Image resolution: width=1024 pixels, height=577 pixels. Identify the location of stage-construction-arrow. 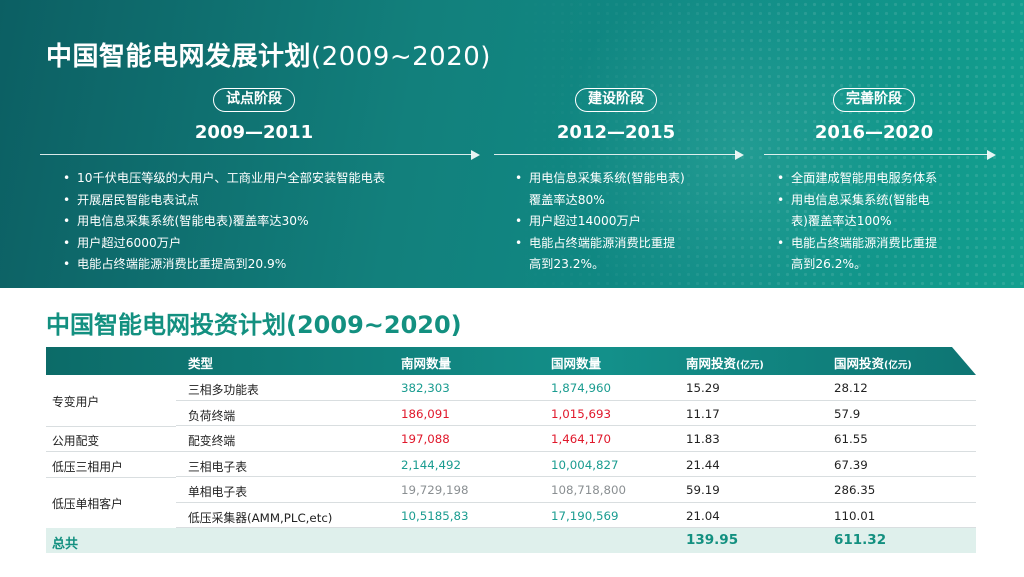
(619, 155).